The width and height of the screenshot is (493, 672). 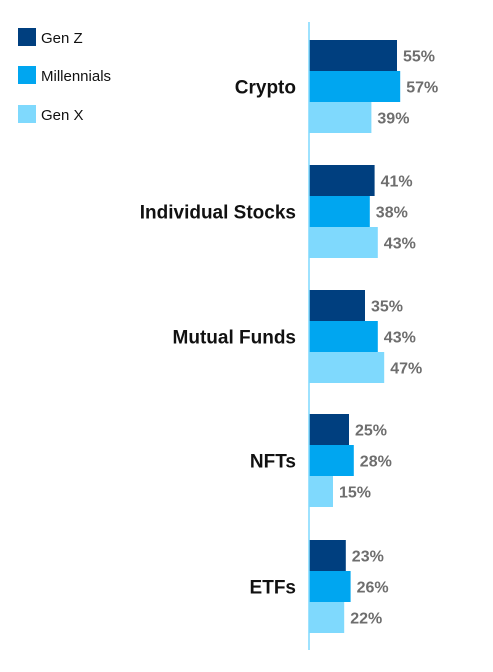 I want to click on bar-etfs-gen-x, so click(x=327, y=617).